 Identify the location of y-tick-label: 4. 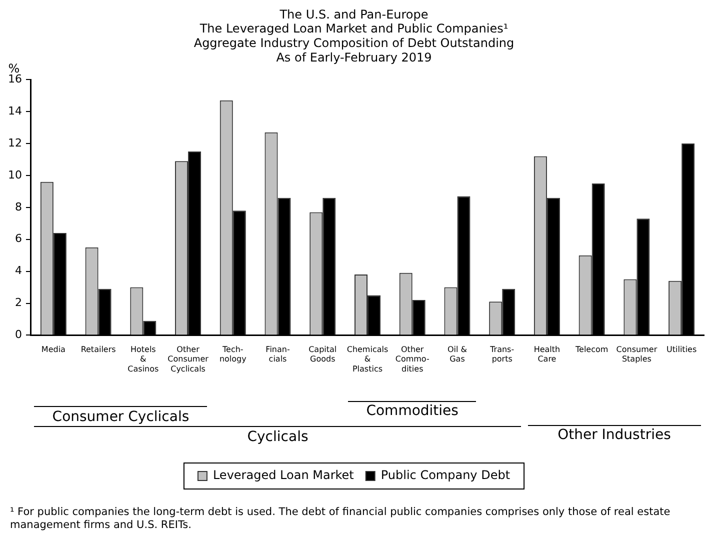
(18, 271).